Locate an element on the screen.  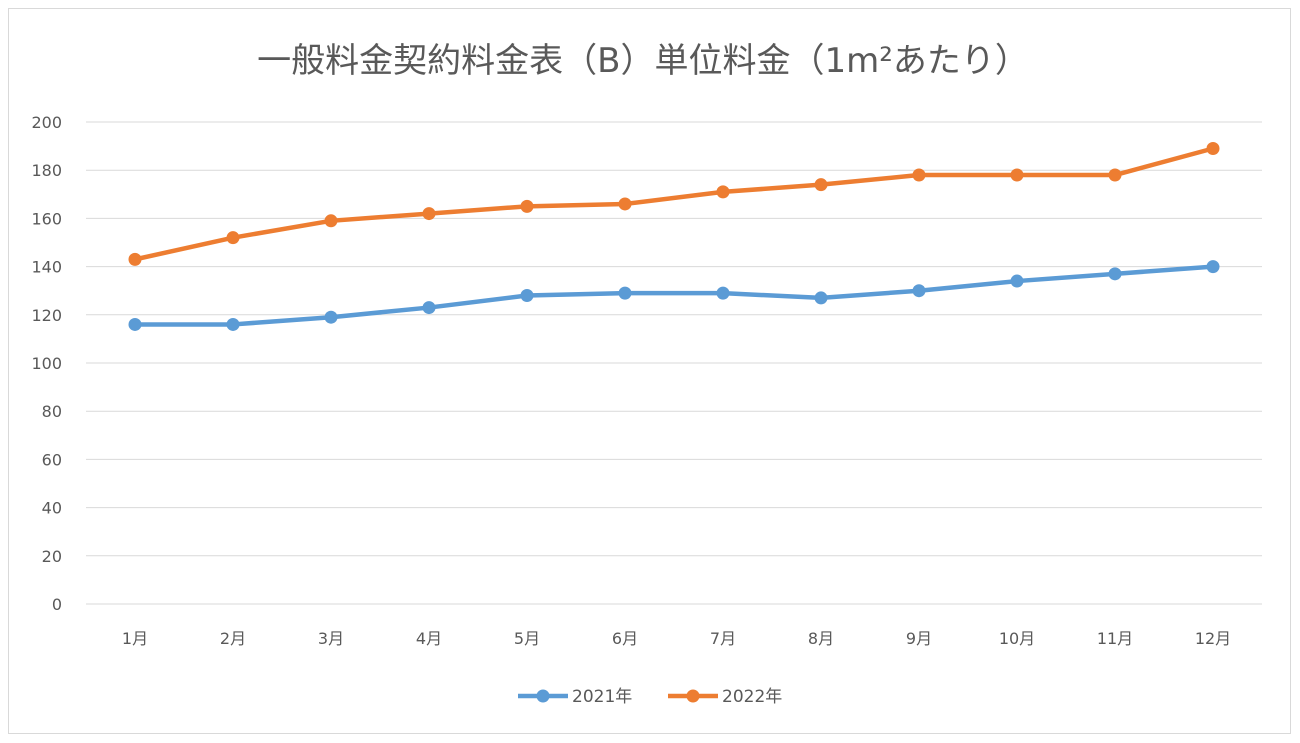
x-tick-label: 4月 is located at coordinates (429, 638).